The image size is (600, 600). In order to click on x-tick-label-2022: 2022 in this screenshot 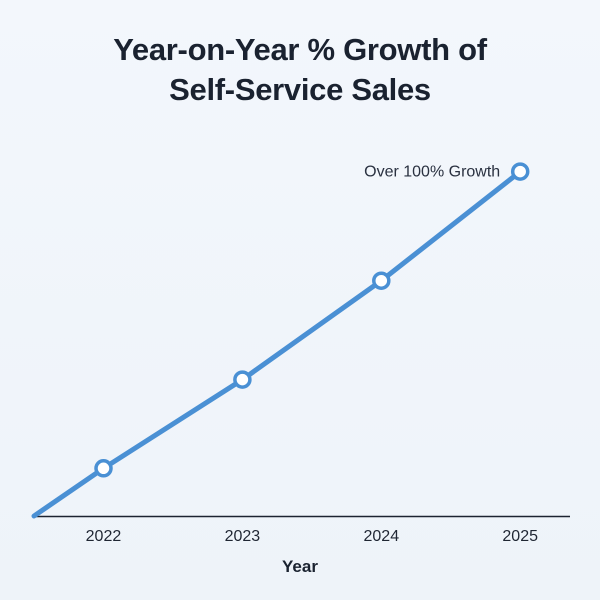, I will do `click(104, 536)`.